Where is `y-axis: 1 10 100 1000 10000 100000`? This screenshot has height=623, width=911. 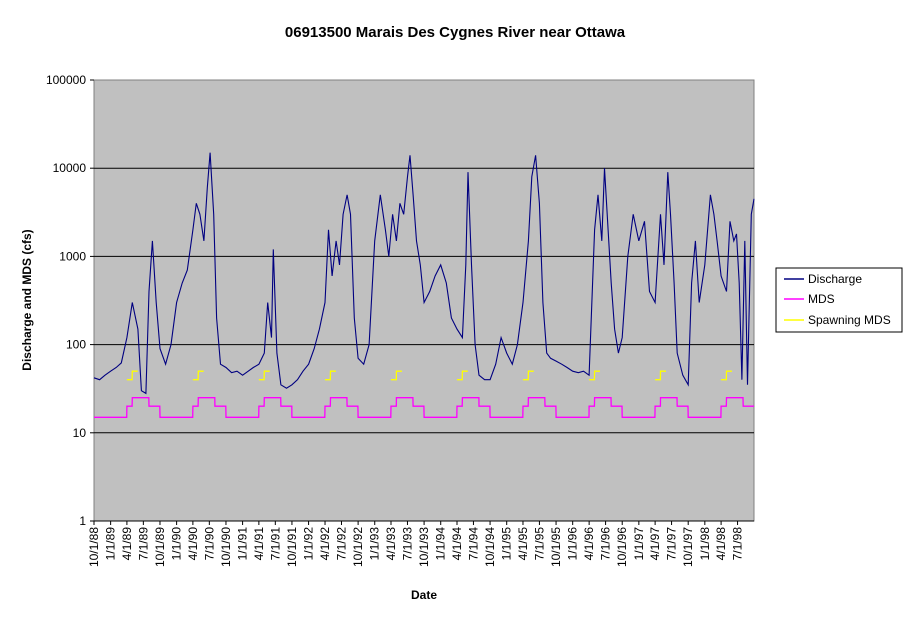
y-axis: 1 10 100 1000 10000 100000 is located at coordinates (70, 300).